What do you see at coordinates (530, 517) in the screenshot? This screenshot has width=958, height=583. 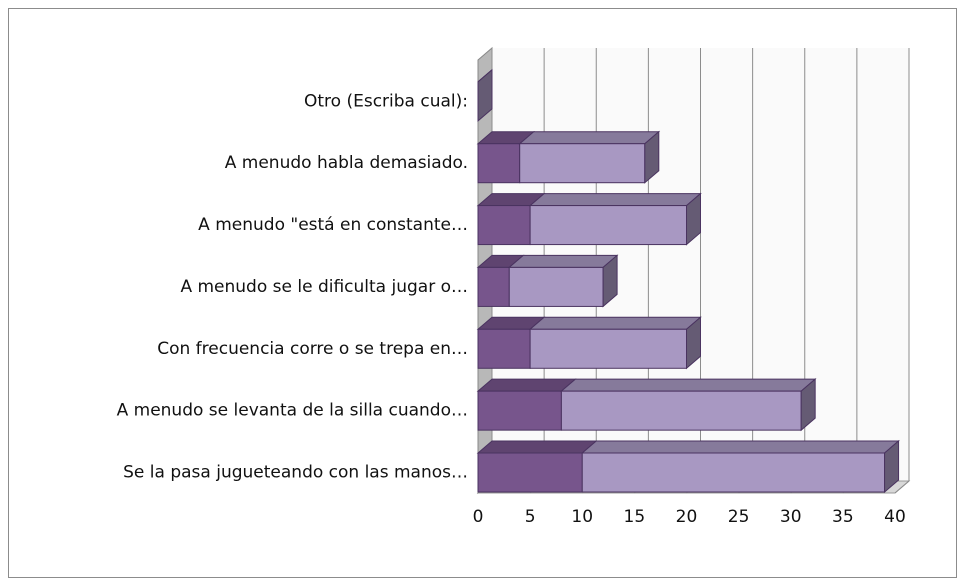 I see `x-tick-label: 5` at bounding box center [530, 517].